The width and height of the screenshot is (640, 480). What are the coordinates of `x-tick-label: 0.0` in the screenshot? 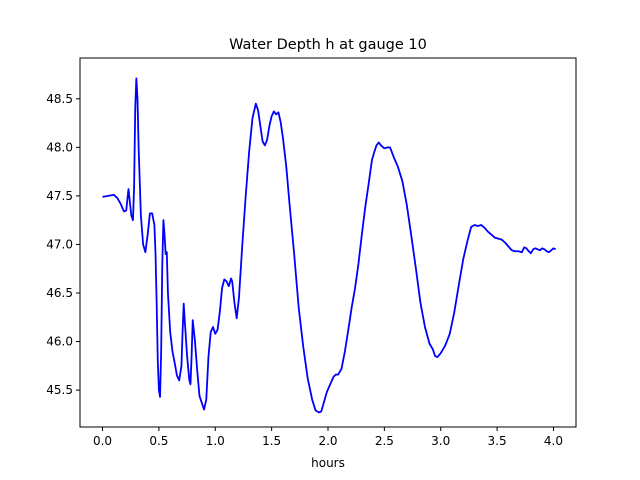 It's located at (102, 441).